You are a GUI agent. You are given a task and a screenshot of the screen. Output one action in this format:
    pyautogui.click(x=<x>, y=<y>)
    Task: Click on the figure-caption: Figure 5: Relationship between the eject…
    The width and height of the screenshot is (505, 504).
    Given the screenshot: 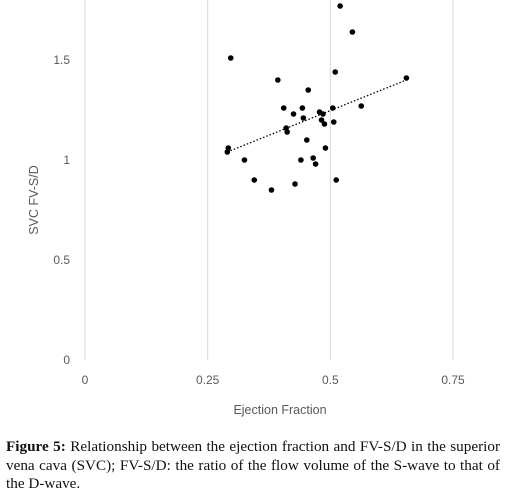 What is the action you would take?
    pyautogui.click(x=253, y=466)
    